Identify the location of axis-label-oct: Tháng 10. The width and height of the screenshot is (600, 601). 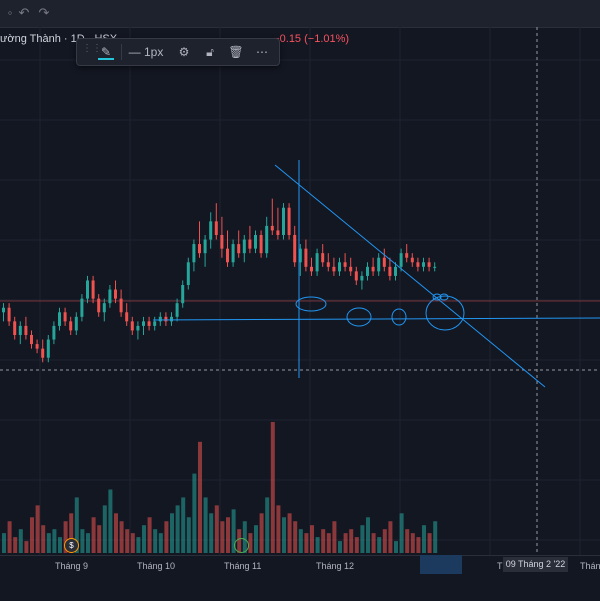
(156, 566).